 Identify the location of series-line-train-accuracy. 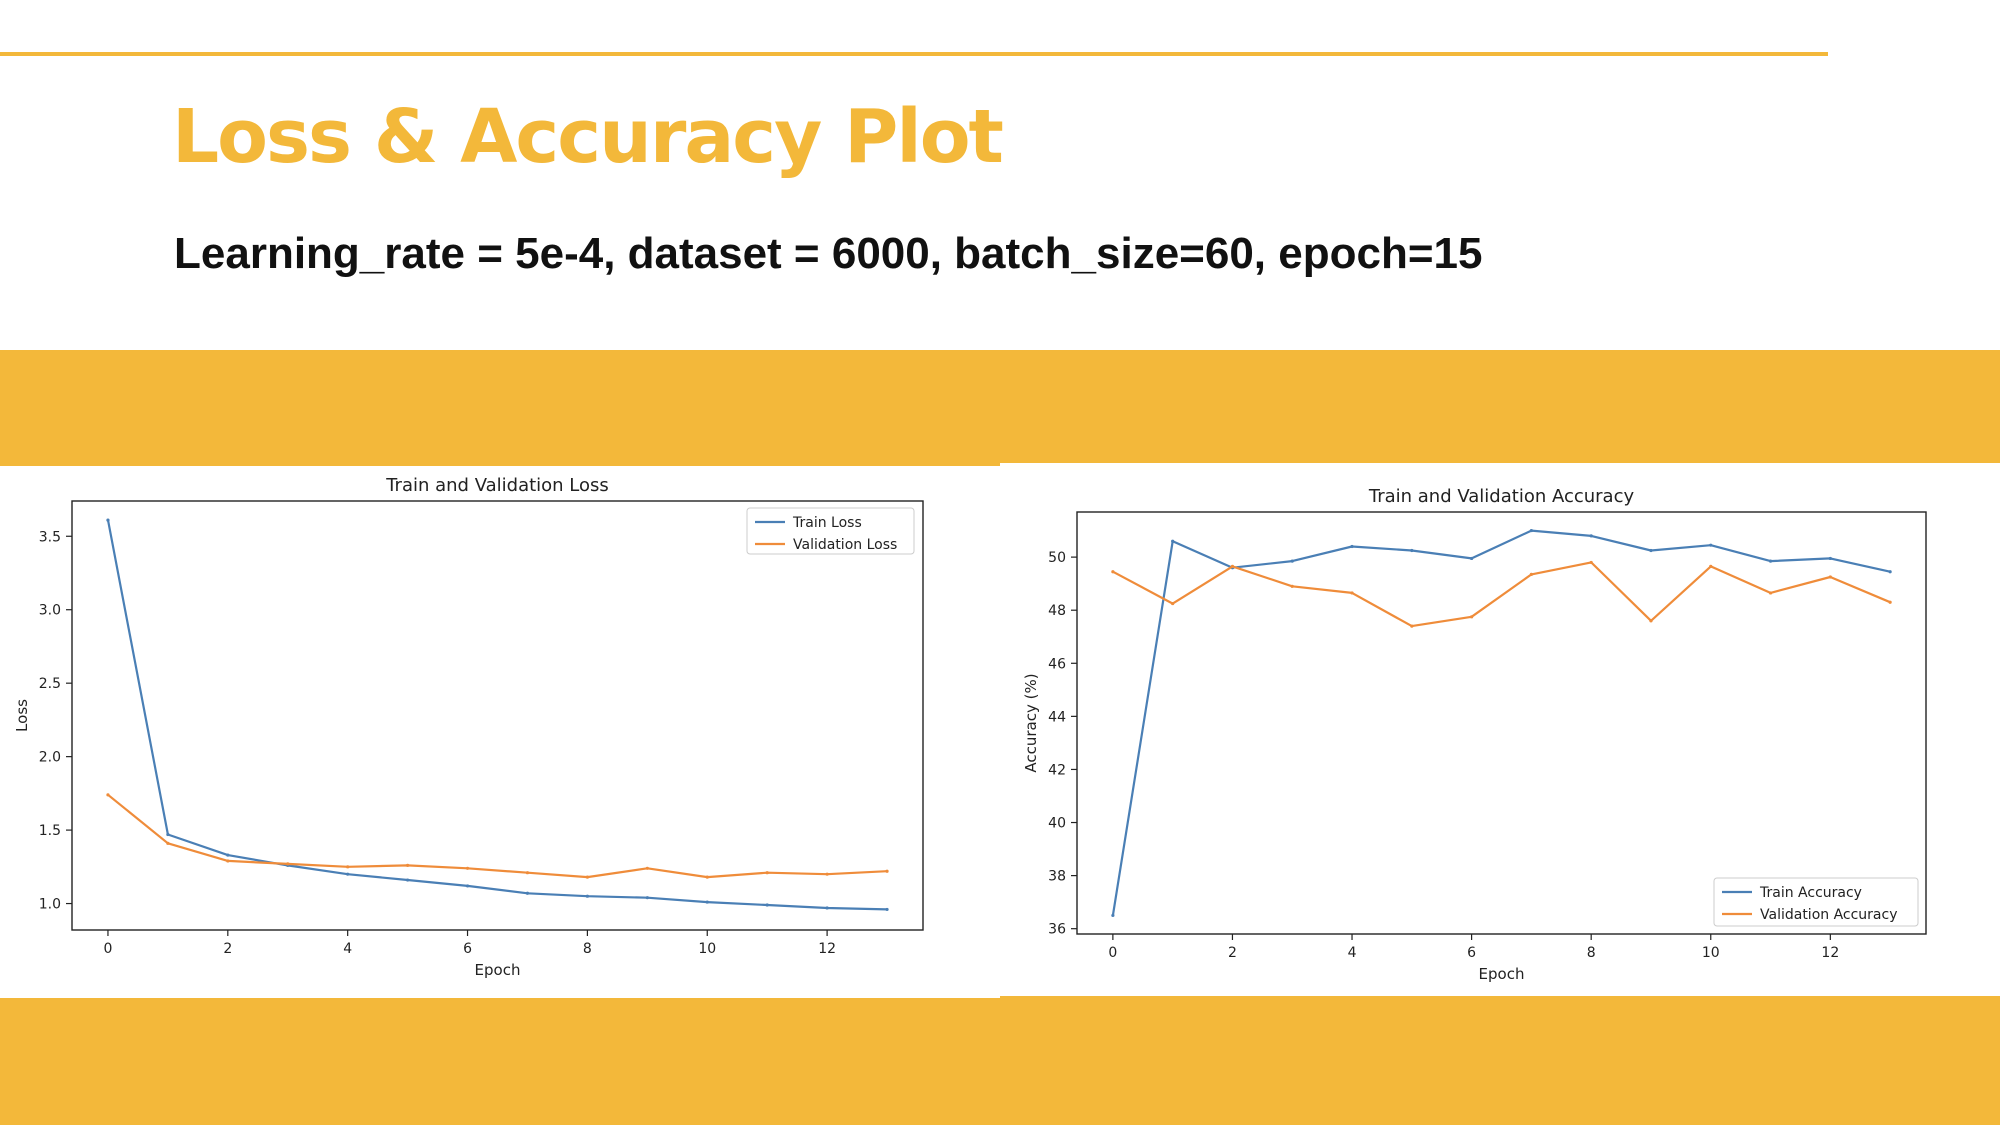
(1501, 722).